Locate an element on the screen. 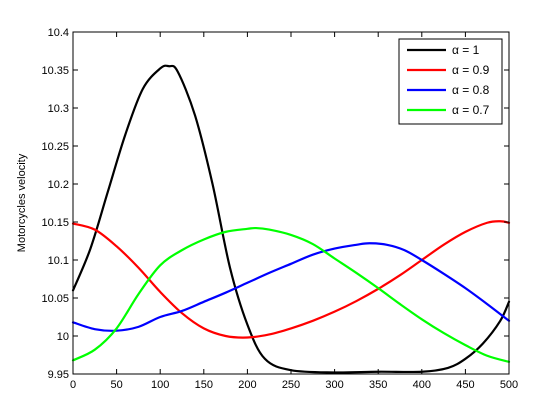 This screenshot has width=560, height=420. legend-label-1: α = 1 is located at coordinates (466, 50).